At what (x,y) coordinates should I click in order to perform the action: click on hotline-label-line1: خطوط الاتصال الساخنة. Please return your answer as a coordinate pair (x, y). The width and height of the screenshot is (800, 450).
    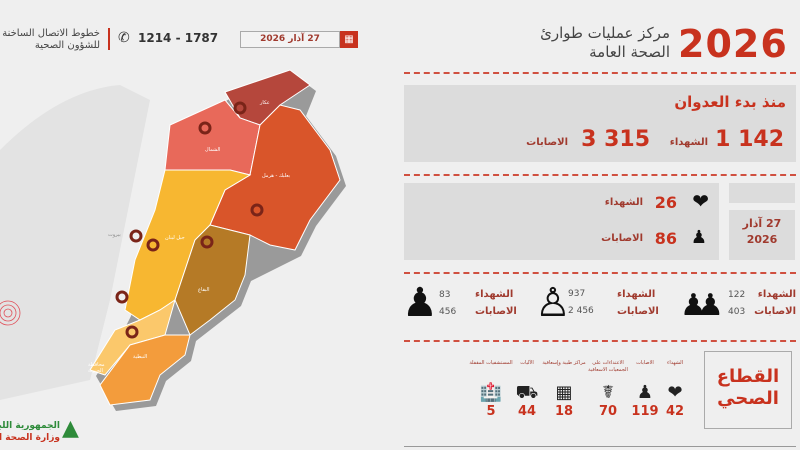
    Looking at the image, I should click on (51, 33).